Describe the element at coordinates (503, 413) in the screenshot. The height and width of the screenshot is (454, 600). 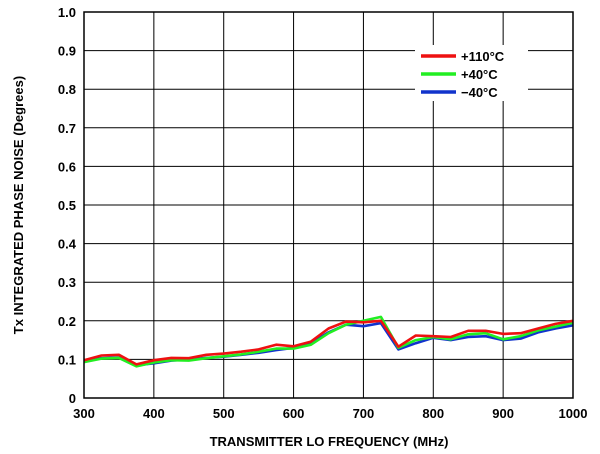
I see `x-tick-label: 900` at that location.